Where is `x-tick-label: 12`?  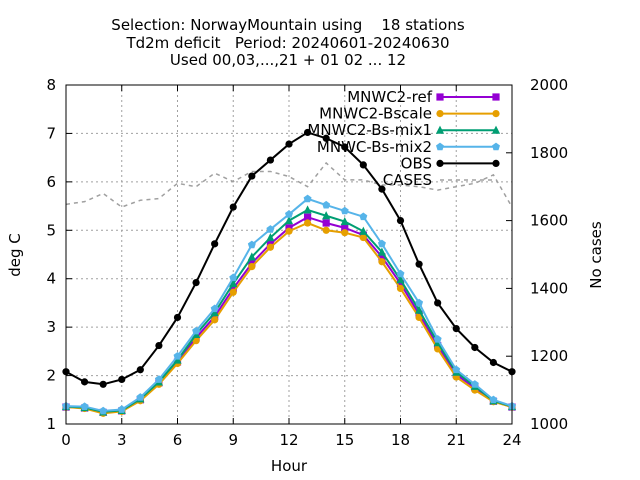 x-tick-label: 12 is located at coordinates (288, 440).